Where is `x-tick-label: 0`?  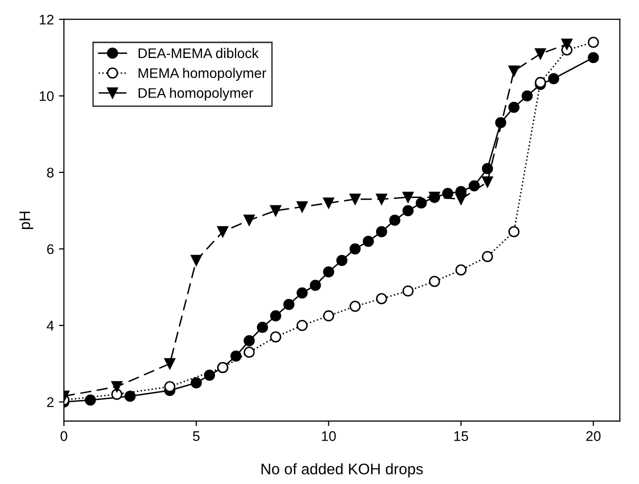 x-tick-label: 0 is located at coordinates (64, 436).